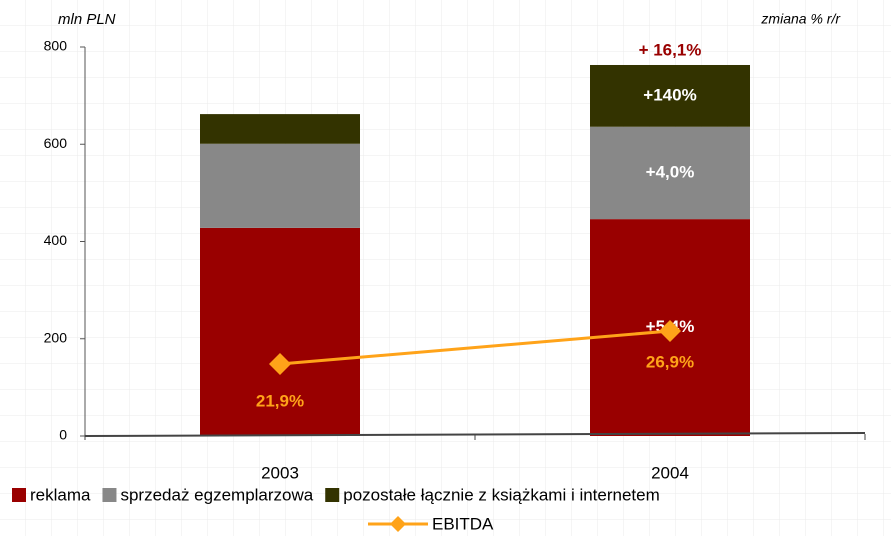 The width and height of the screenshot is (891, 536). What do you see at coordinates (60, 494) in the screenshot?
I see `legend-label: reklama` at bounding box center [60, 494].